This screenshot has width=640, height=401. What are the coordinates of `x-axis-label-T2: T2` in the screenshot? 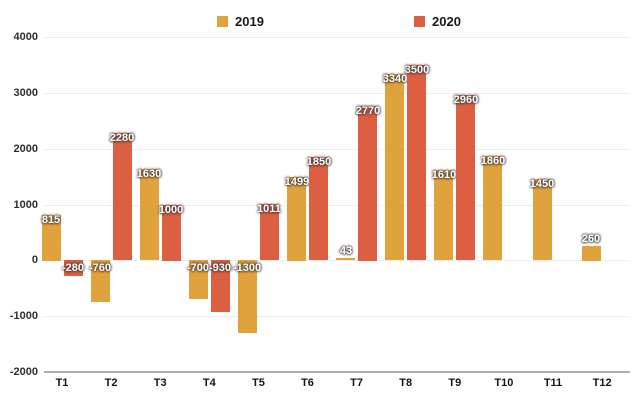 It's located at (111, 383).